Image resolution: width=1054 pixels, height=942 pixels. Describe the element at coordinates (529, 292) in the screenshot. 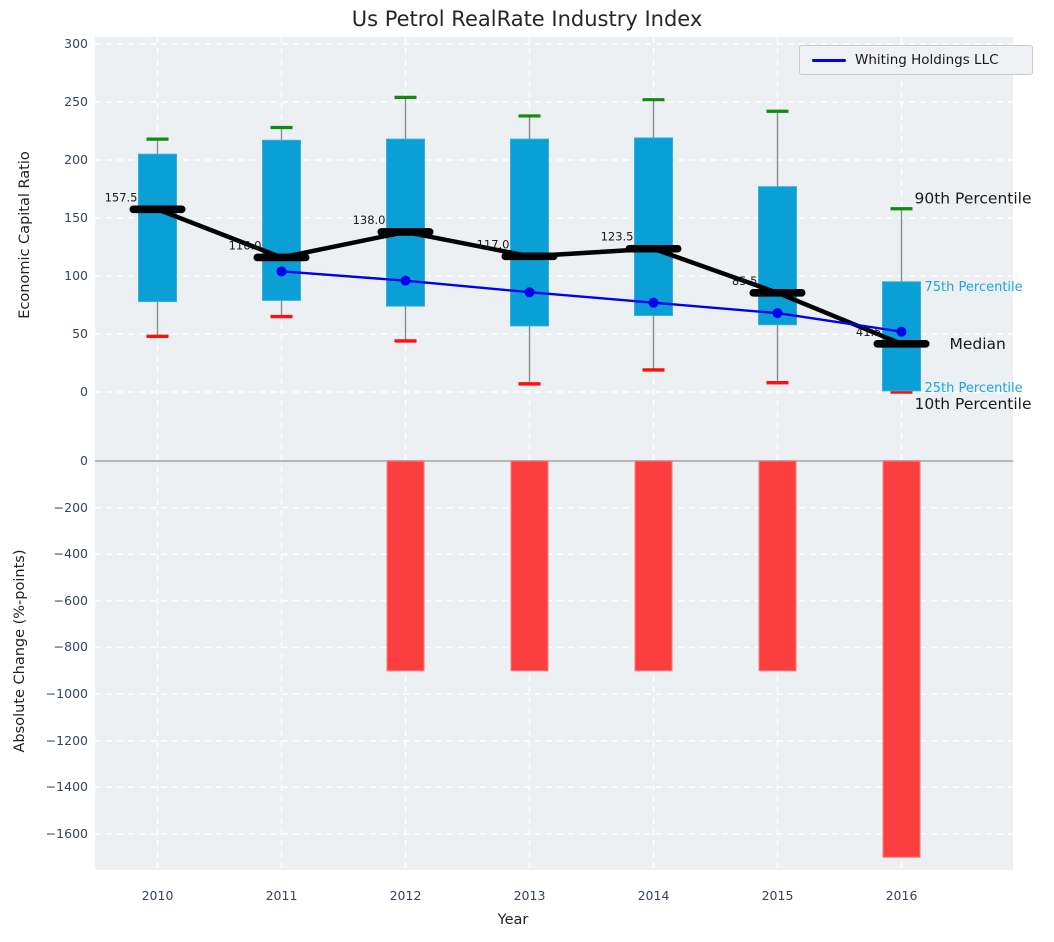

I see `company-point-2013` at that location.